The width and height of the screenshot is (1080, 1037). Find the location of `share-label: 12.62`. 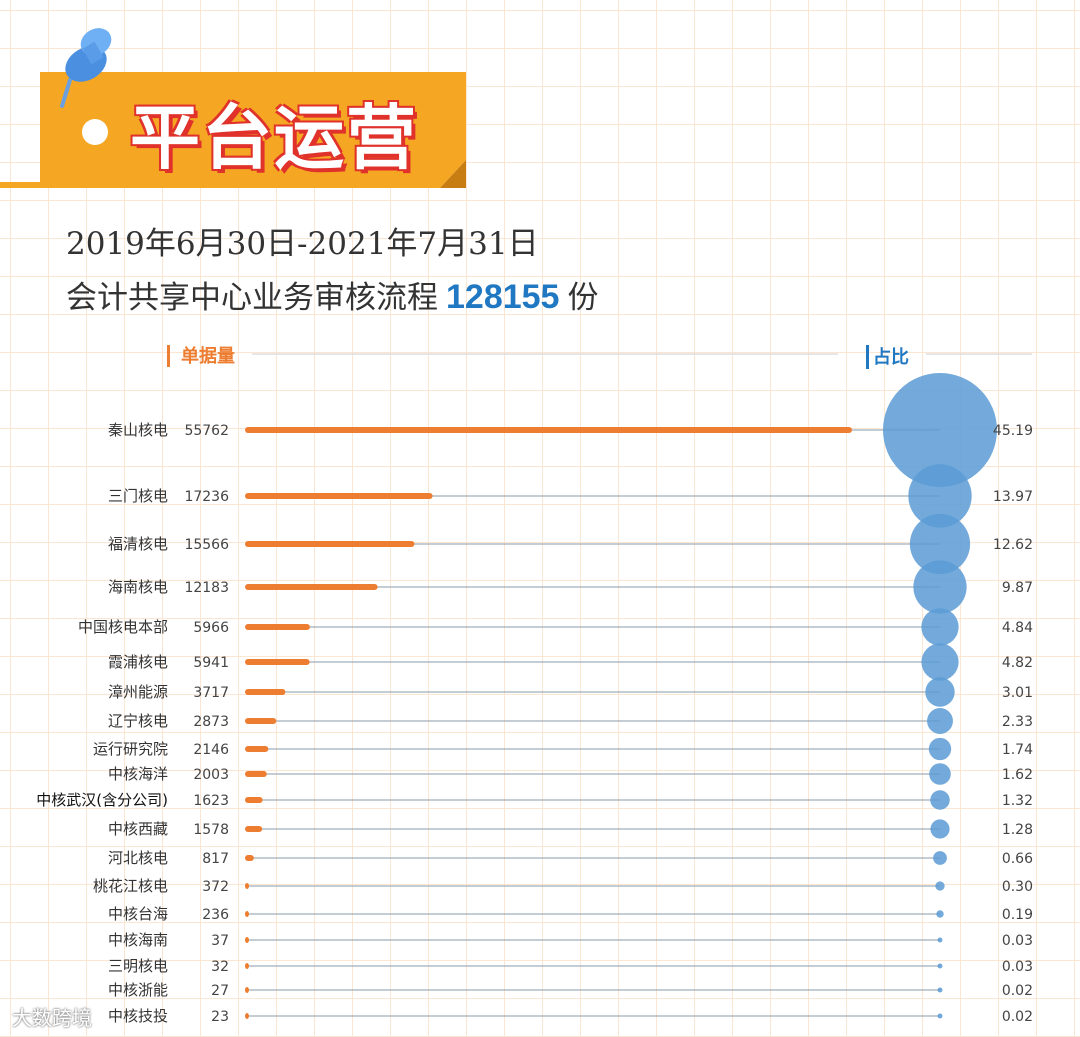

share-label: 12.62 is located at coordinates (1013, 545).